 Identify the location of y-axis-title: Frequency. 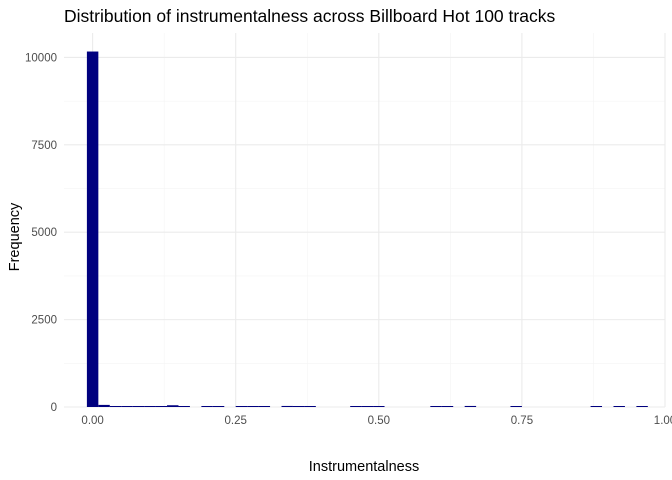
(15, 236).